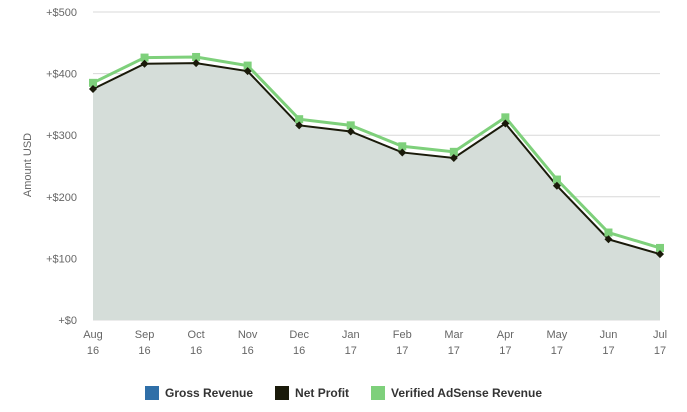  I want to click on legend-swatch-gross-revenue, so click(152, 393).